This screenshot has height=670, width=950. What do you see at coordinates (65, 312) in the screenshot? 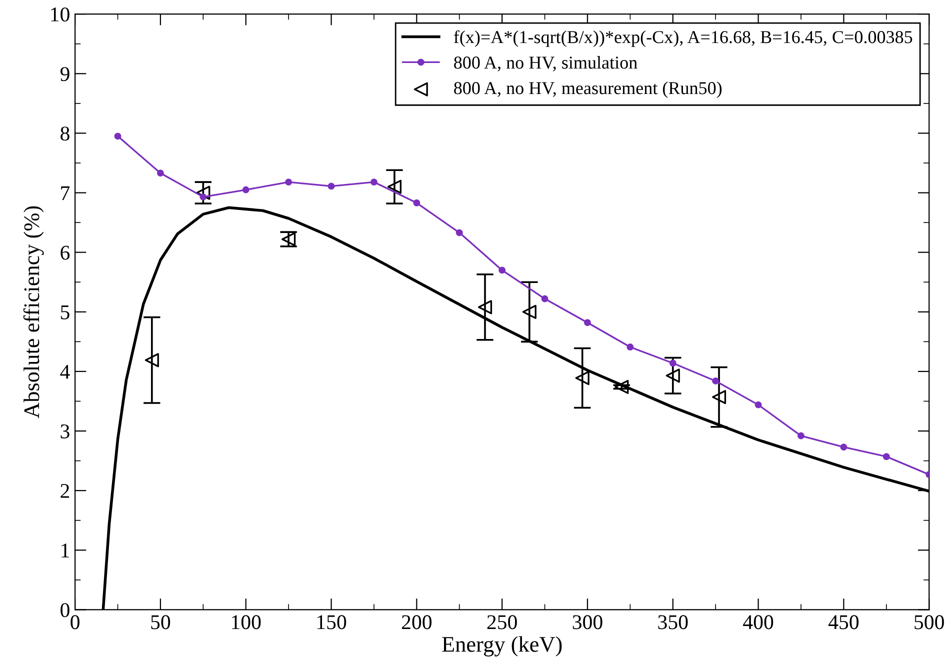
I see `y-tick-label: 5` at bounding box center [65, 312].